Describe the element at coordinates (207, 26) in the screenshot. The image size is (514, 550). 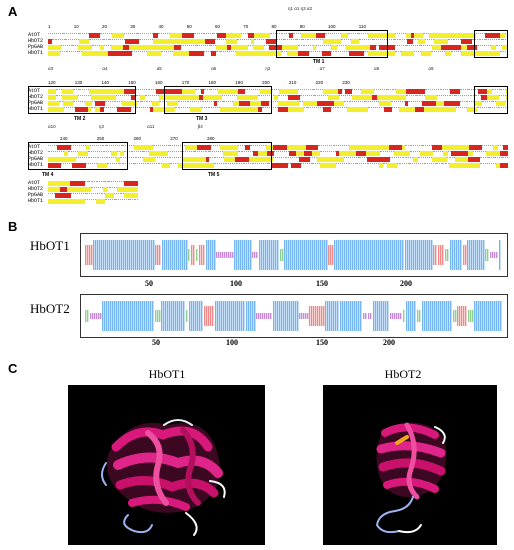
I see `residue-ruler: 1 10 20 30 40 50 60 70 80 90 100 110` at that location.